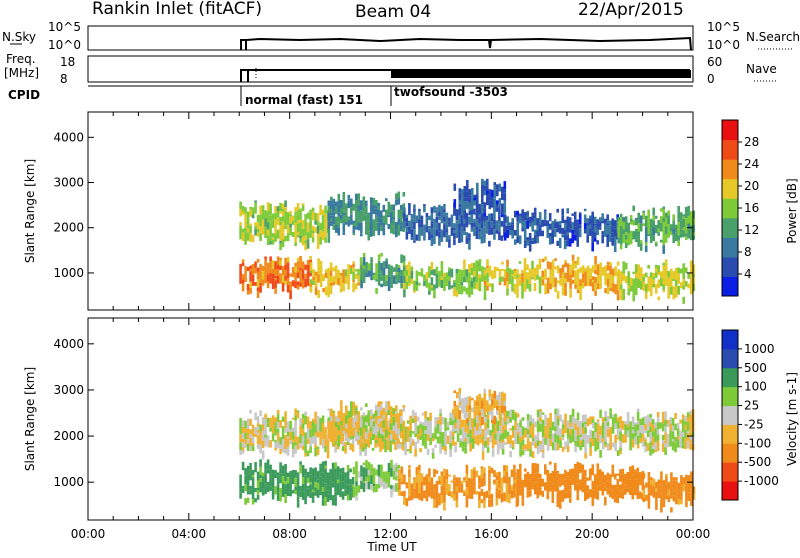 The height and width of the screenshot is (558, 800). Describe the element at coordinates (64, 27) in the screenshot. I see `nsky-left-tick-top: 10^5` at that location.